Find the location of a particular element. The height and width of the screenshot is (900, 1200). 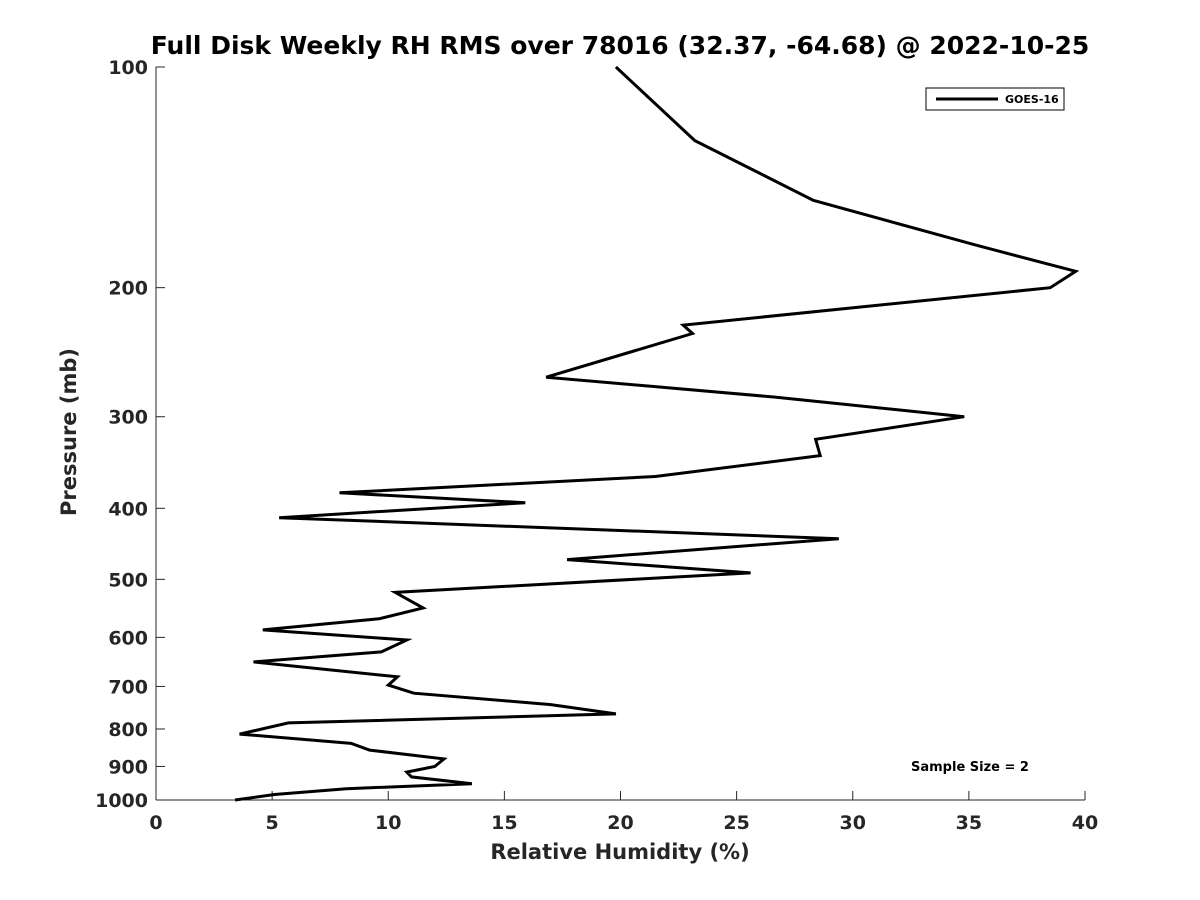

x-tick-label: 15 is located at coordinates (504, 823).